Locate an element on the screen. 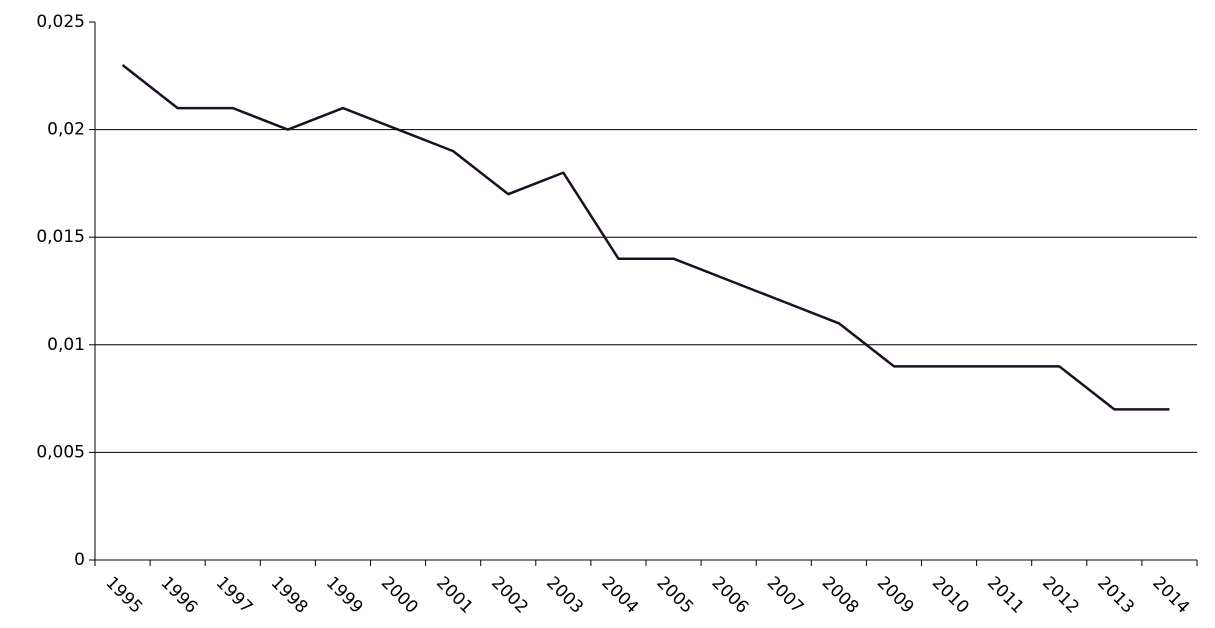 This screenshot has height=628, width=1215. x-tick-label: 2002 is located at coordinates (509, 595).